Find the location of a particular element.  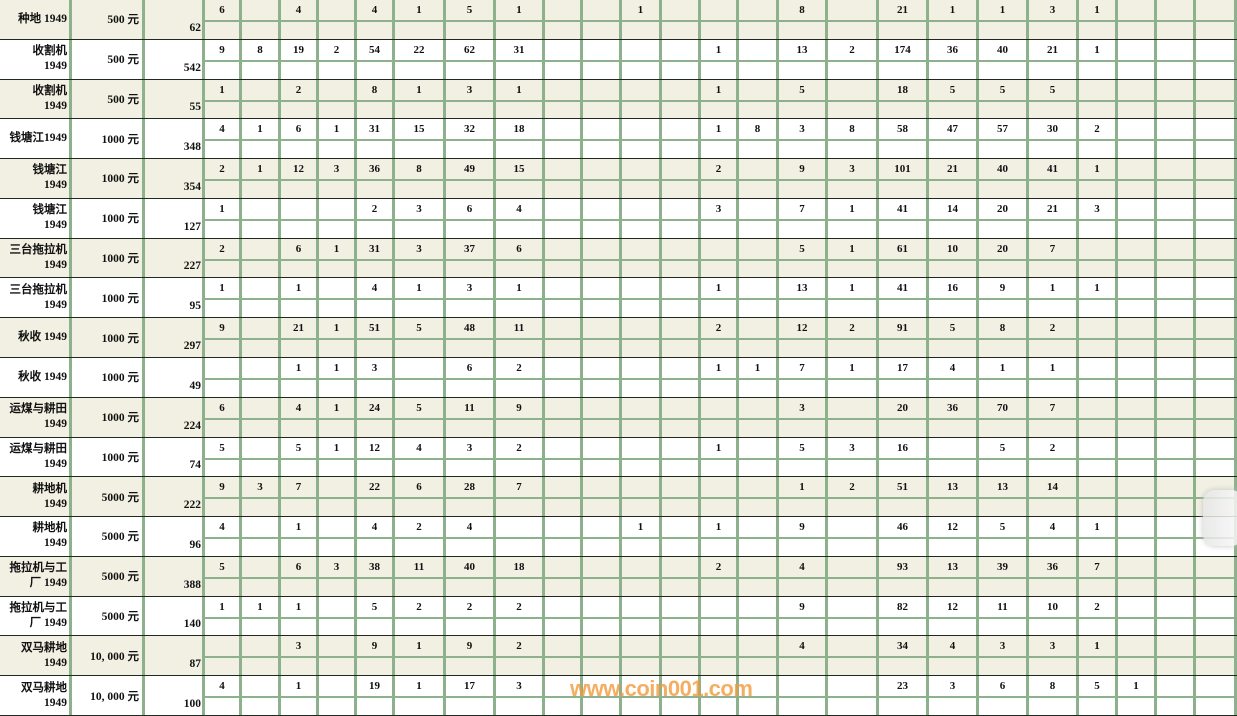

data-cell: 21 is located at coordinates (1054, 218).